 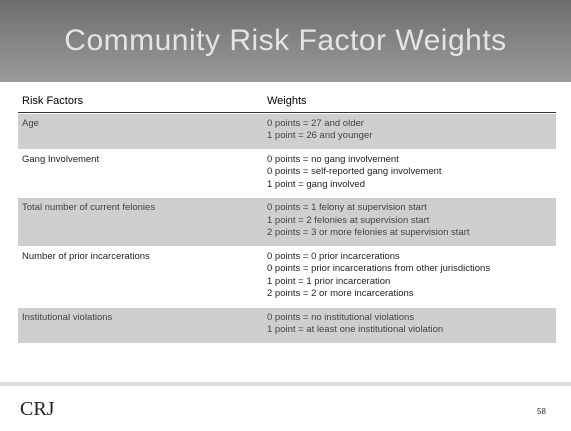 What do you see at coordinates (67, 317) in the screenshot?
I see `risk-factor: Institutional violations` at bounding box center [67, 317].